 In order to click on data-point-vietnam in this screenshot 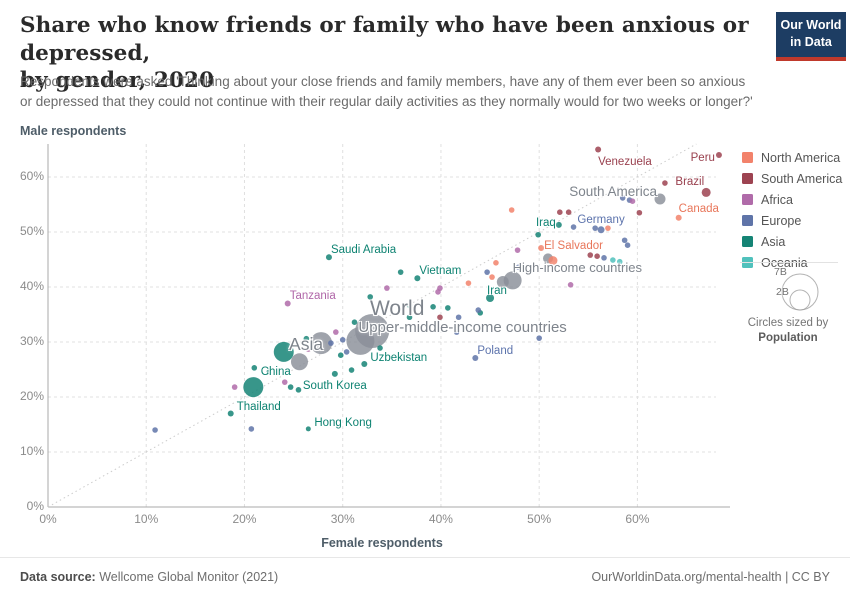, I will do `click(417, 278)`.